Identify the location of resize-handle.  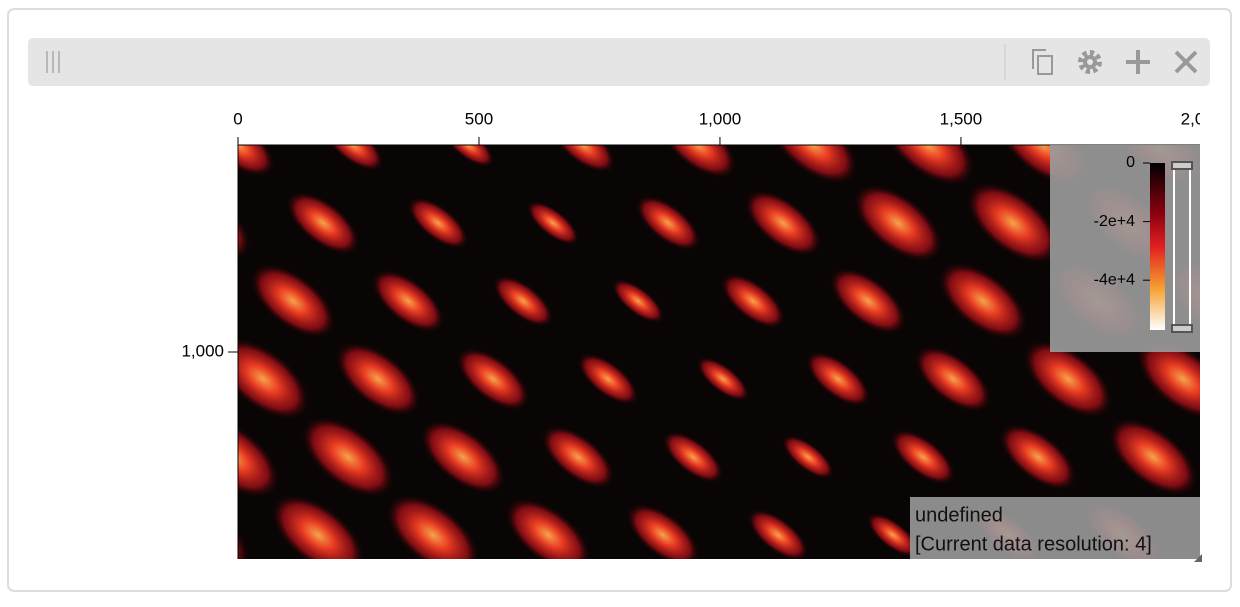
(1198, 558).